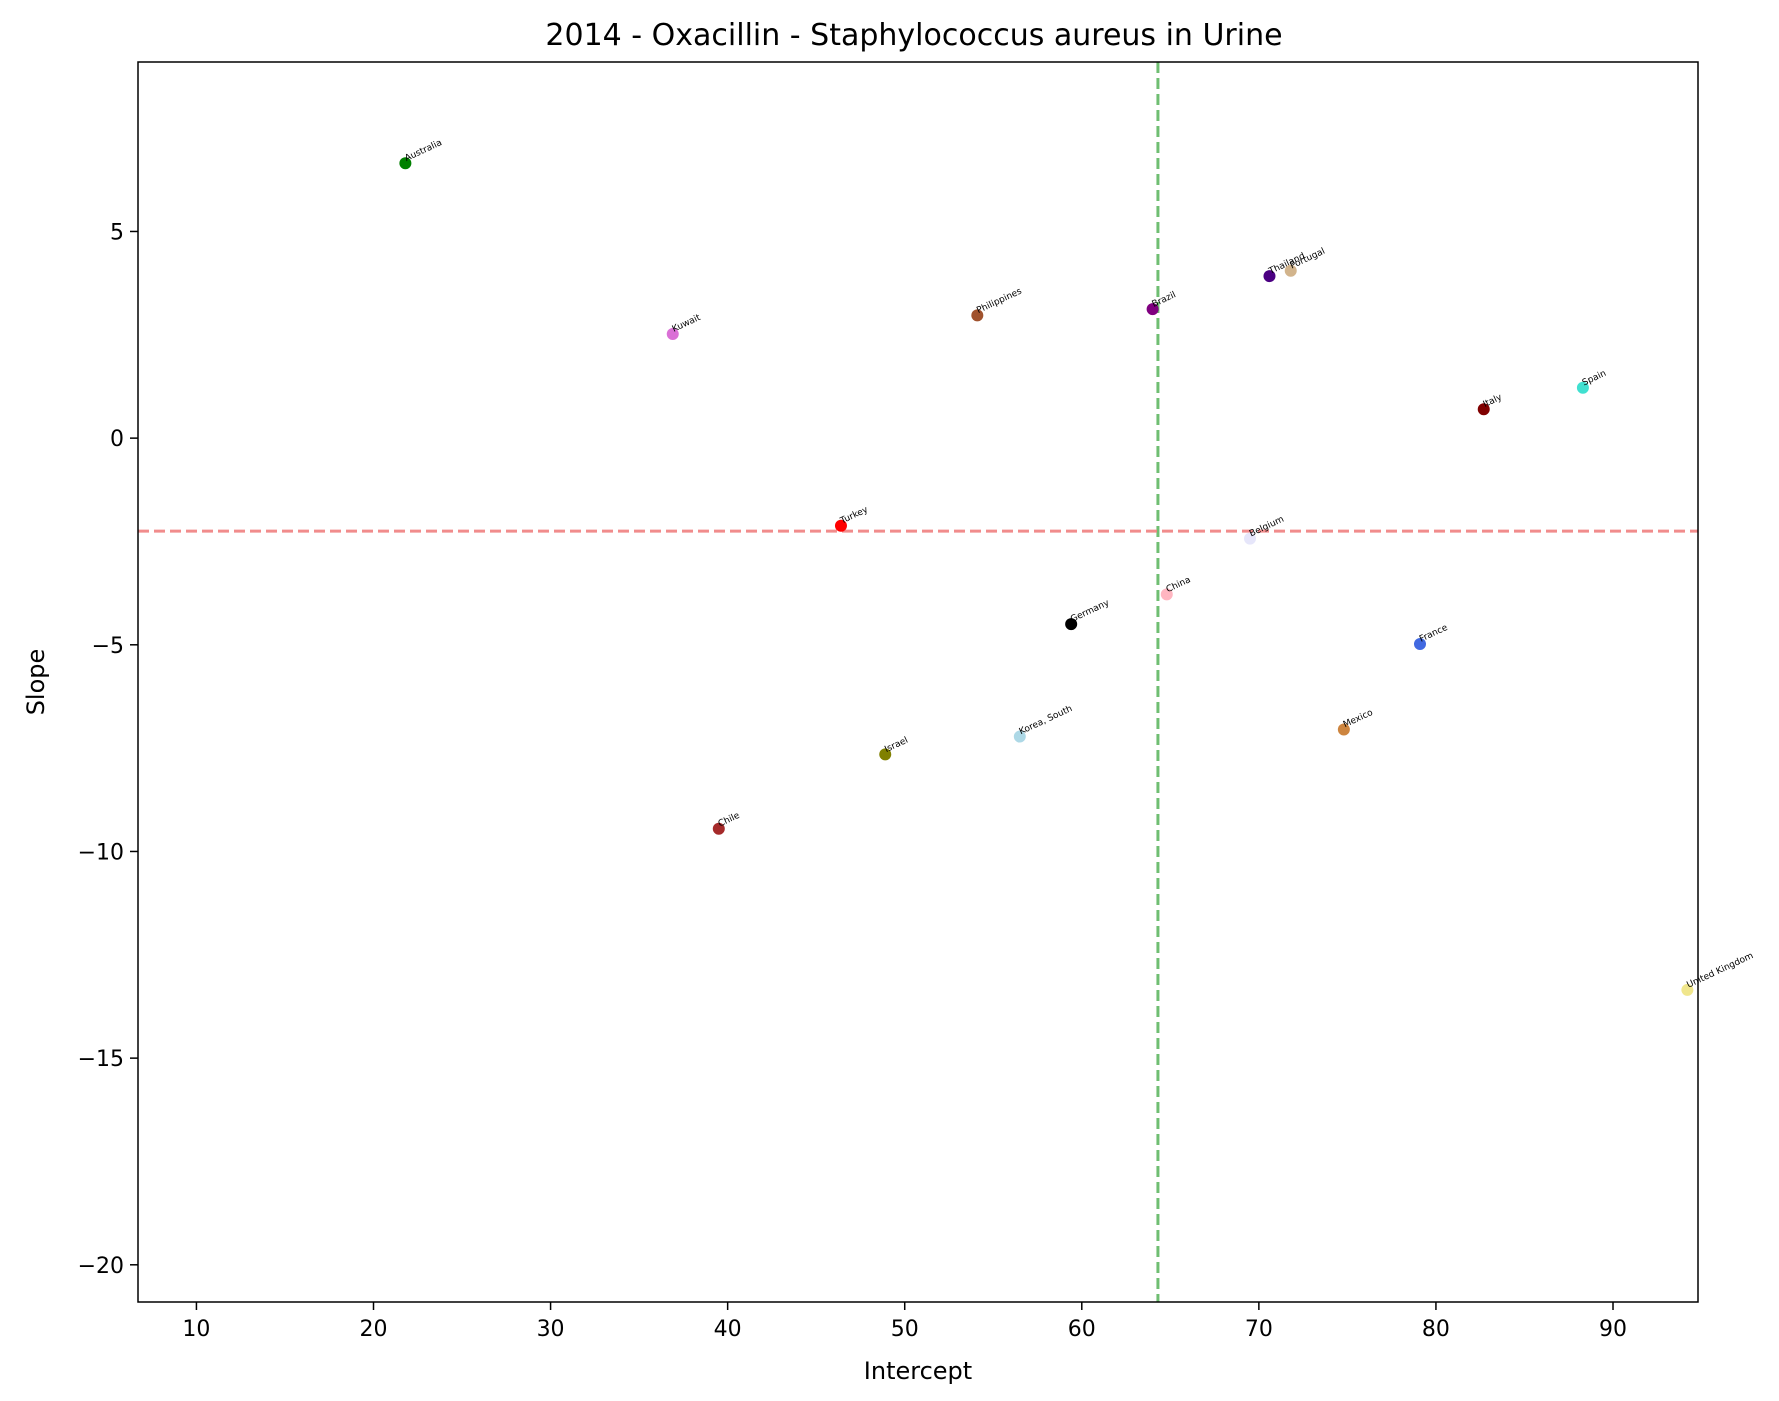 This screenshot has width=1779, height=1401. Describe the element at coordinates (374, 1329) in the screenshot. I see `x-tick-label: 20` at that location.